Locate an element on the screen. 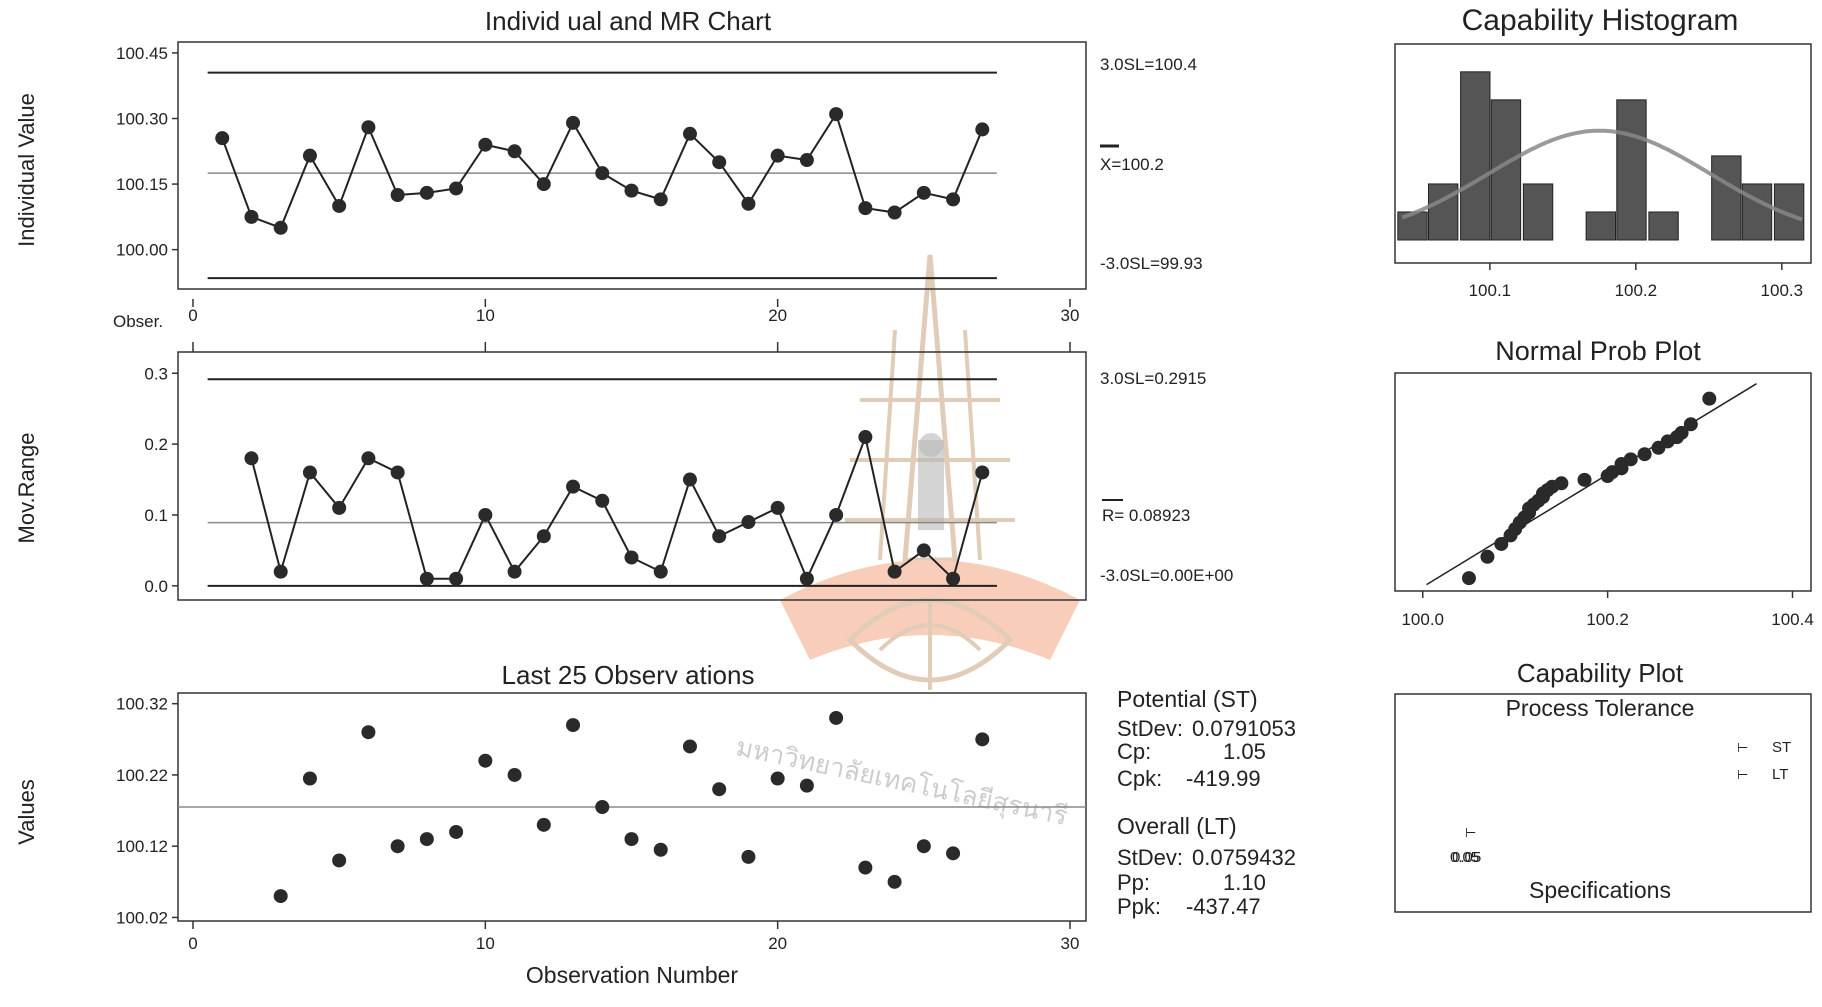 The height and width of the screenshot is (1007, 1822). y-axis-ticks: 0.0 0.1 0.2 0.3 is located at coordinates (607, 469).